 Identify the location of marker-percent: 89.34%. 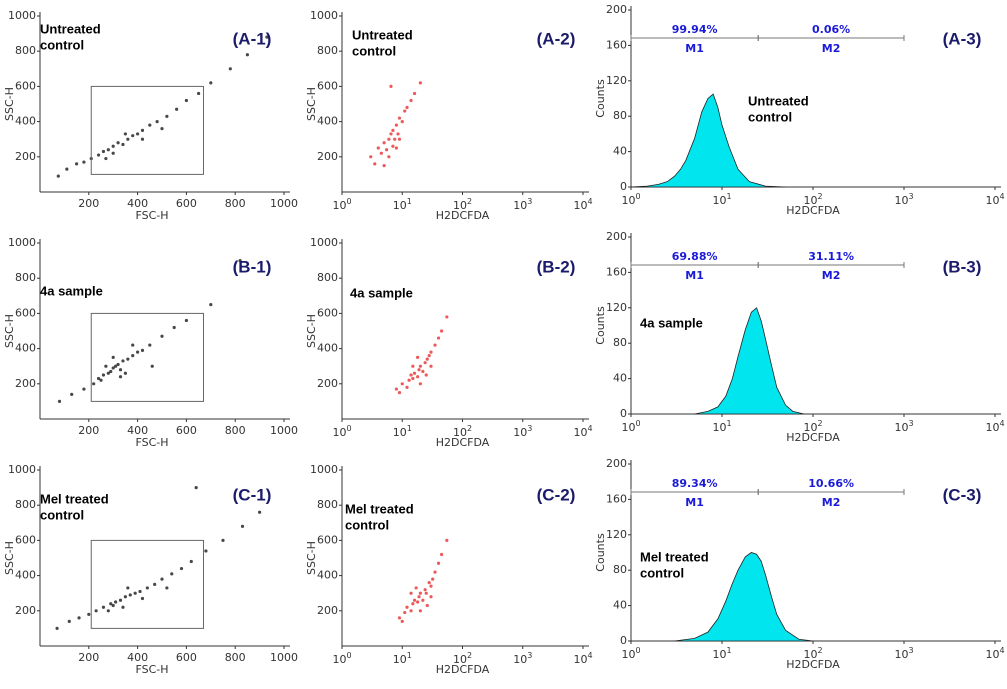
(695, 483).